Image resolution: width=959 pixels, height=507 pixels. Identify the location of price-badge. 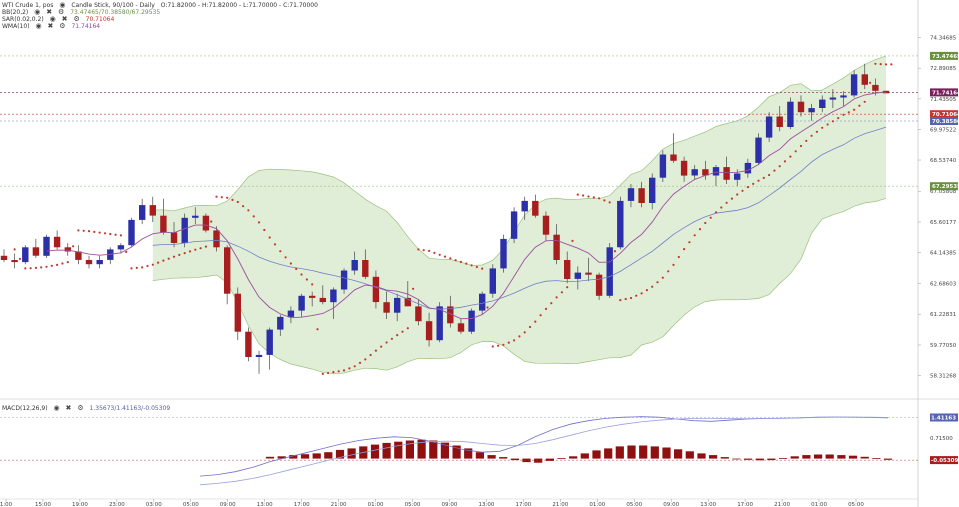
(944, 121).